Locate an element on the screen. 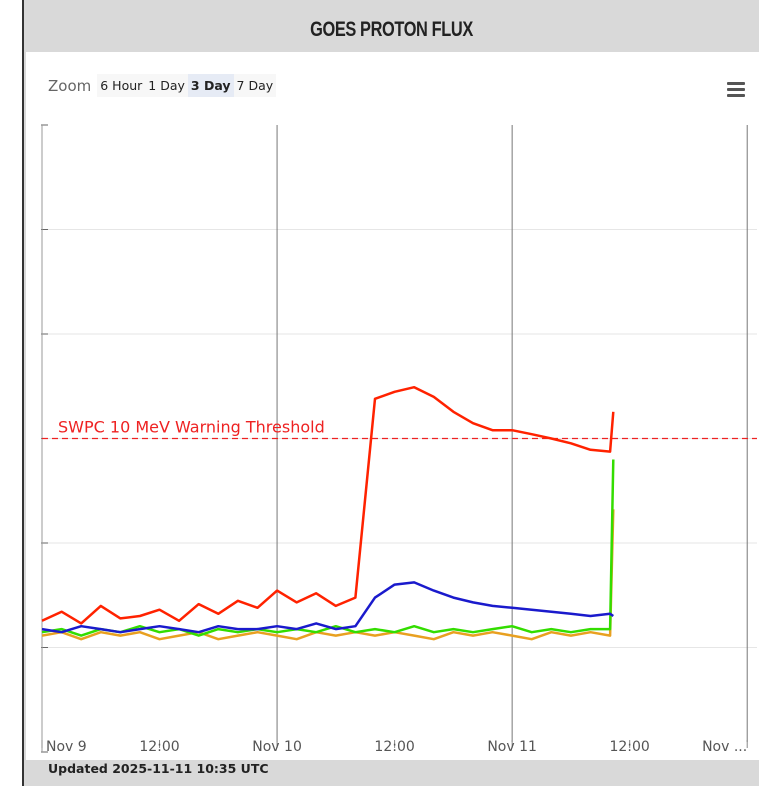 Image resolution: width=759 pixels, height=786 pixels. title: GOES PROTON FLUX is located at coordinates (391, 29).